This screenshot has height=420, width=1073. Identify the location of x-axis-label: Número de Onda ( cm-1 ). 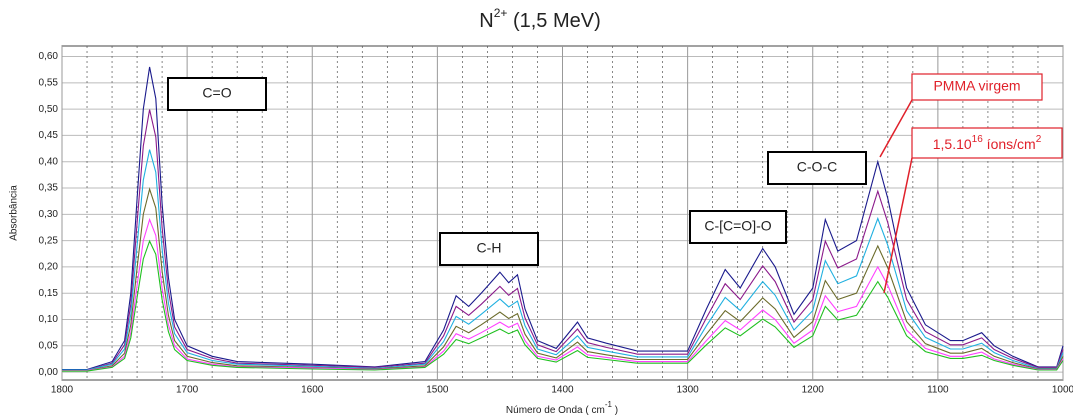
(562, 408).